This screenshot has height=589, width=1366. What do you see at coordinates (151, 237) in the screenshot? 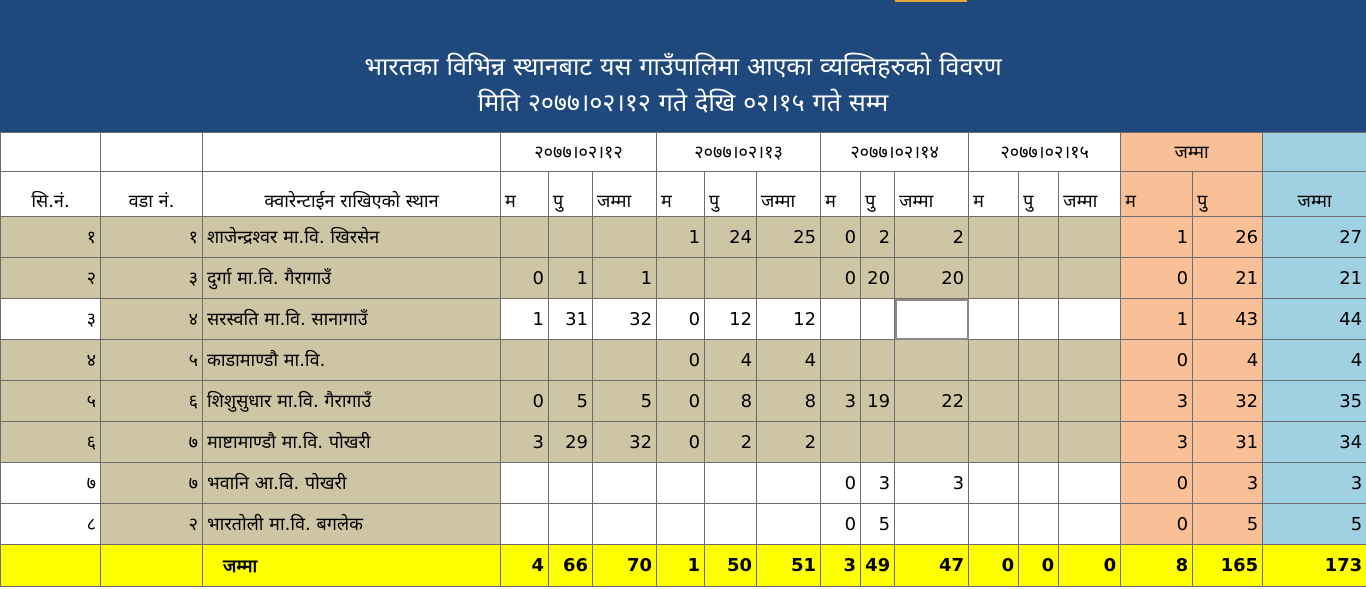
I see `ward-cell: १` at bounding box center [151, 237].